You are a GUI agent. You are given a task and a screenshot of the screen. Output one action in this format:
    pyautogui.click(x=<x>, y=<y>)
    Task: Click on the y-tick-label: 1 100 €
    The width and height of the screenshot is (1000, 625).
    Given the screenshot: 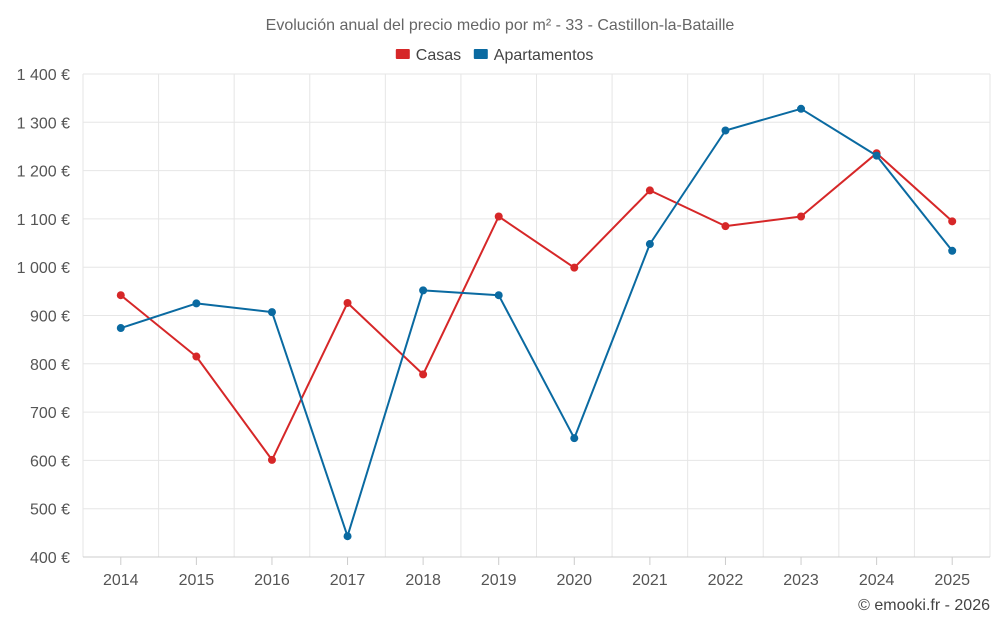 What is the action you would take?
    pyautogui.click(x=43, y=220)
    